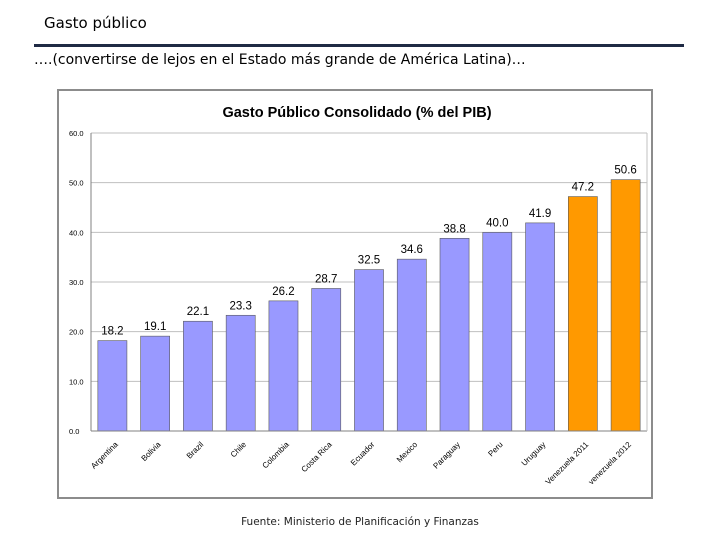 Image resolution: width=720 pixels, height=540 pixels. Describe the element at coordinates (195, 450) in the screenshot. I see `x-tick-label: Brazil` at that location.